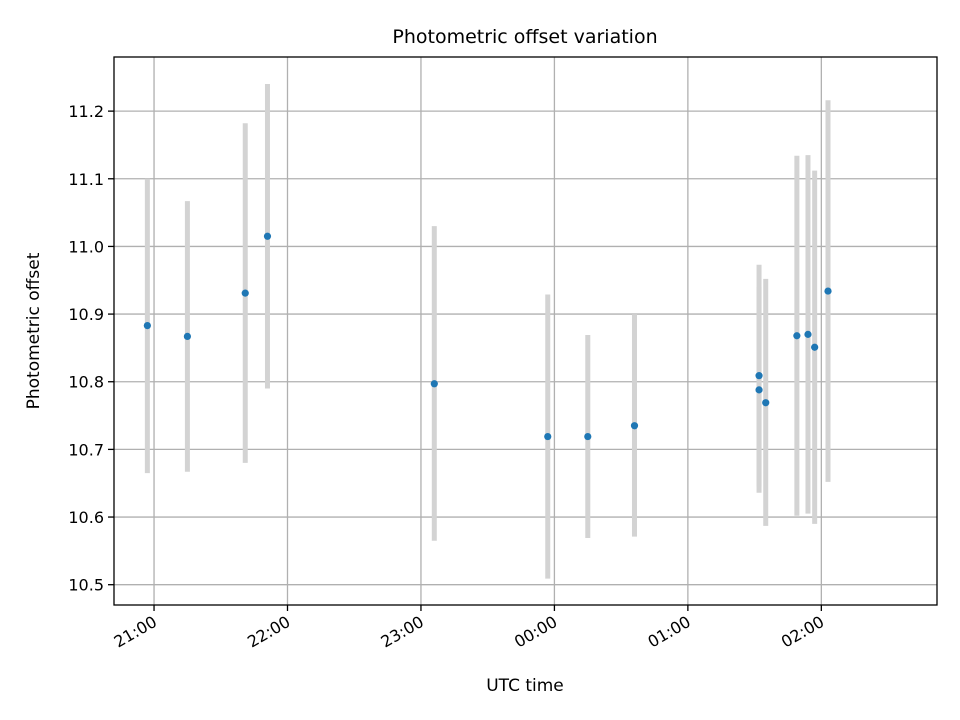 This screenshot has width=960, height=720. What do you see at coordinates (86, 246) in the screenshot?
I see `y-tick-label: 11.0` at bounding box center [86, 246].